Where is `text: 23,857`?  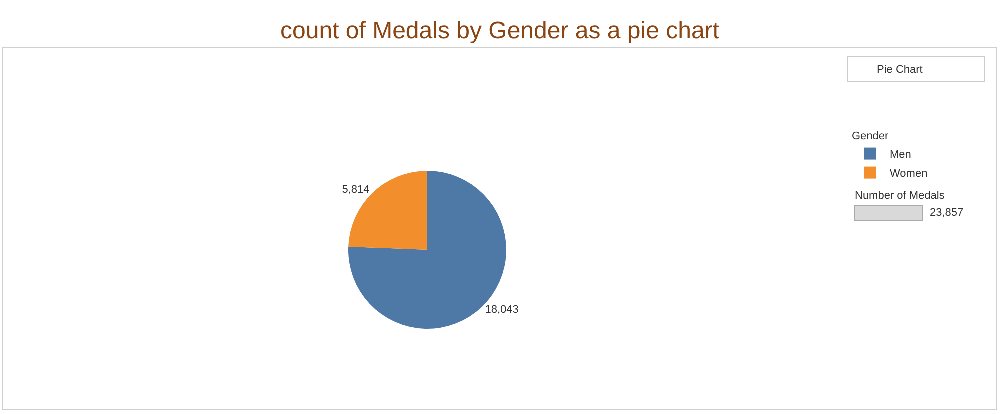 text: 23,857 is located at coordinates (947, 213).